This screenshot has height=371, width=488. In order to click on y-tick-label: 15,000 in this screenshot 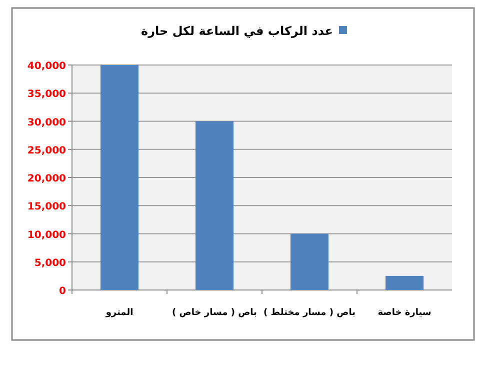, I will do `click(46, 207)`.